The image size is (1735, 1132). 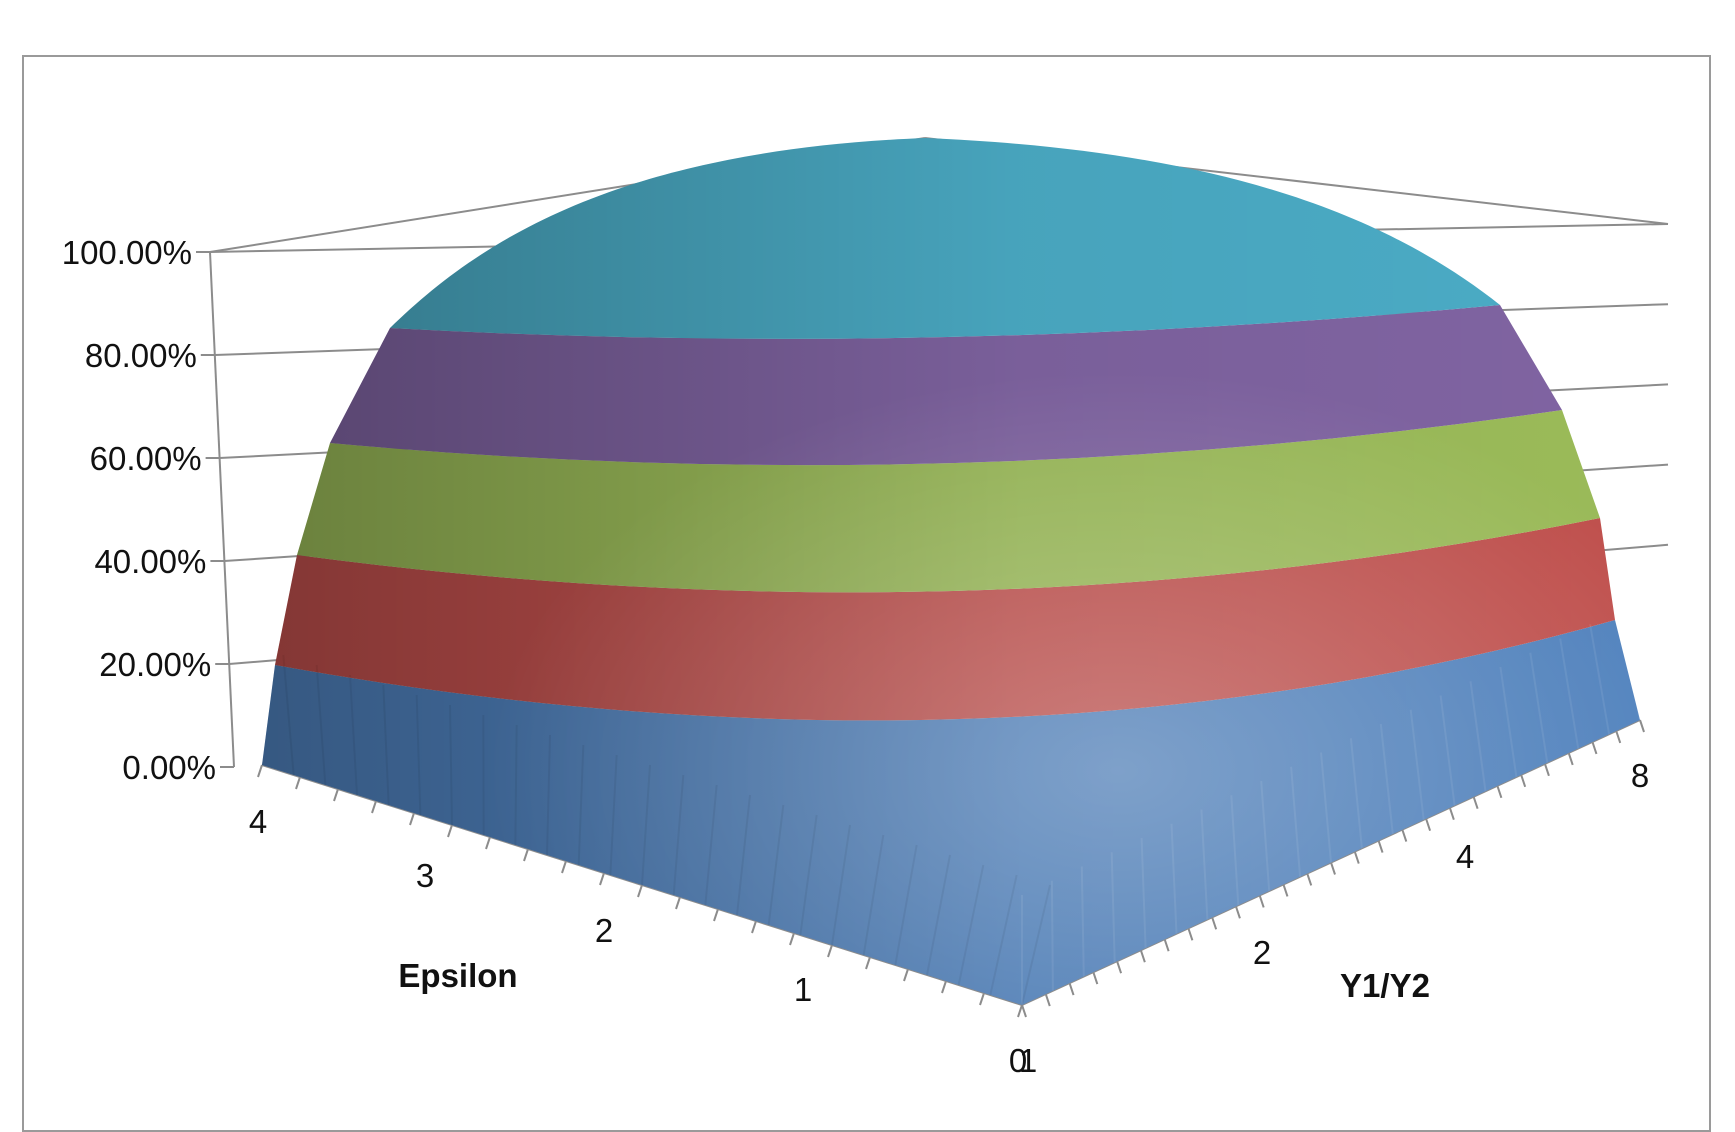 I want to click on epsilon-tick-label: 2, so click(x=604, y=930).